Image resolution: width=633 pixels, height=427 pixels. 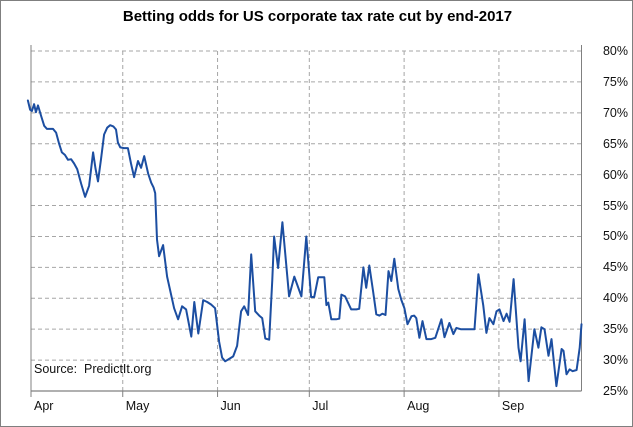 I want to click on y-axis-label: 40%, so click(x=615, y=298).